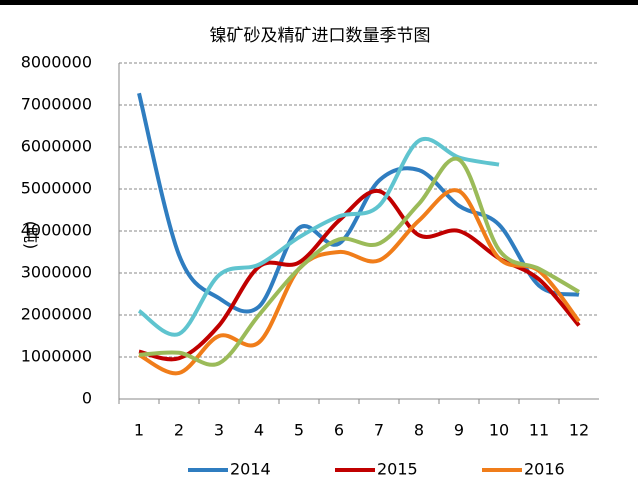  Describe the element at coordinates (250, 469) in the screenshot. I see `legend-label: 2014` at that location.